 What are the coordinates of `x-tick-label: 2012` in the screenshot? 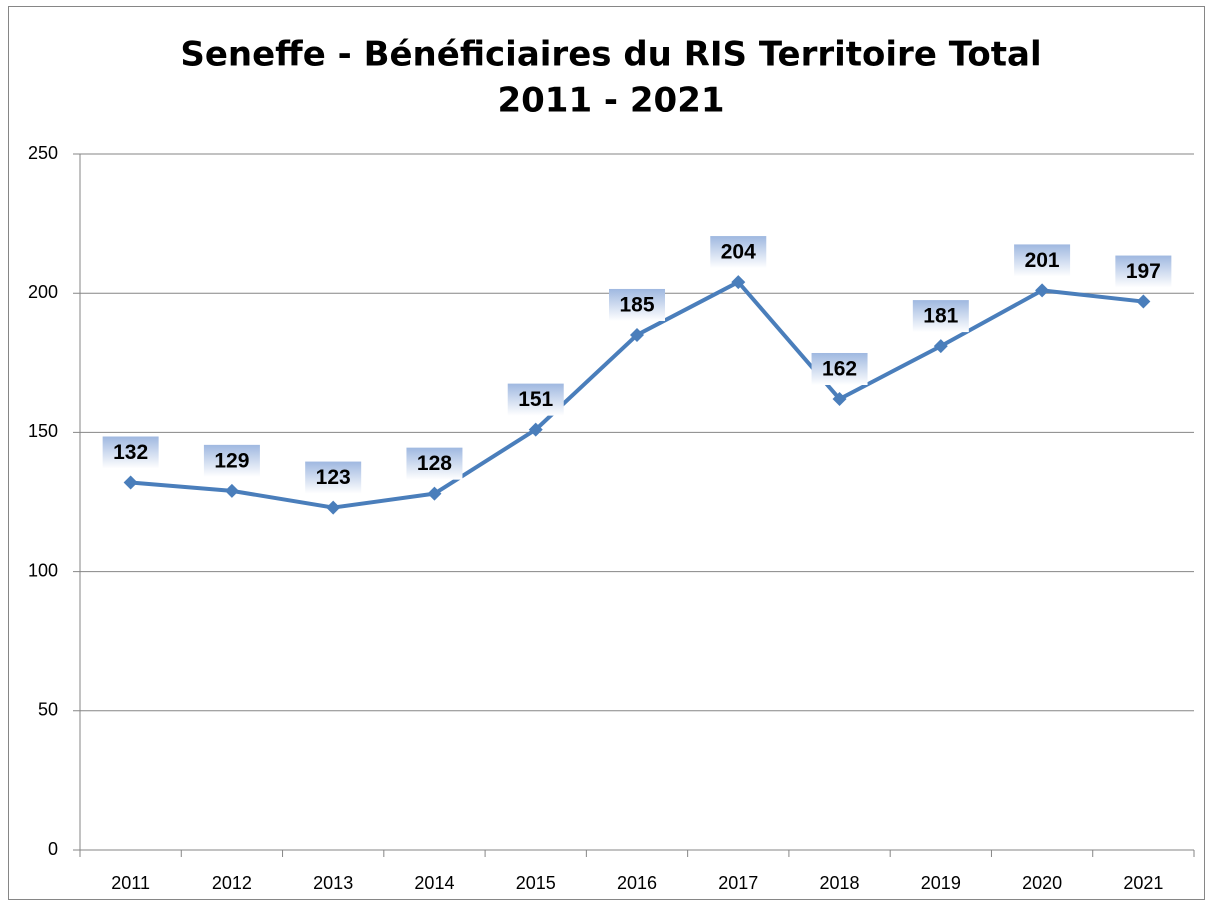 It's located at (232, 883).